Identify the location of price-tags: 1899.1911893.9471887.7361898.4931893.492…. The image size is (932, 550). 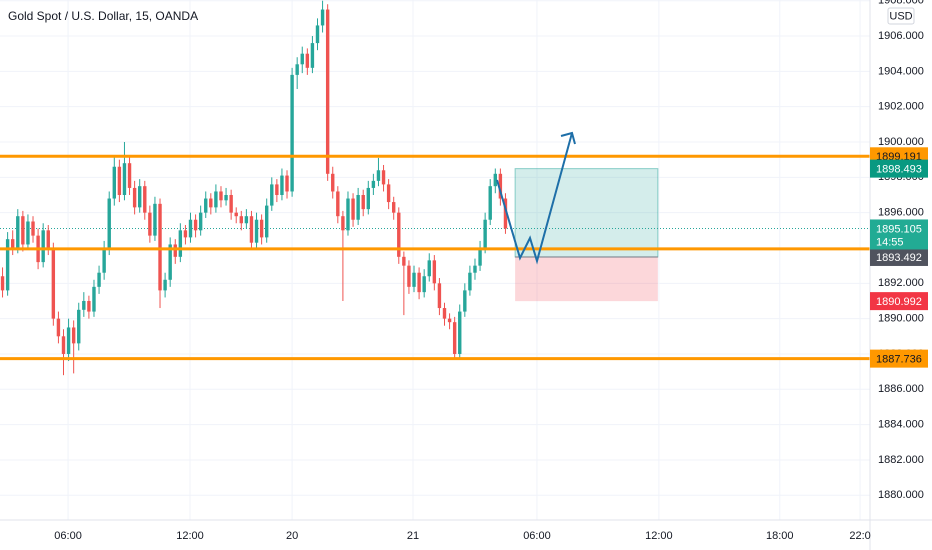
(899, 257).